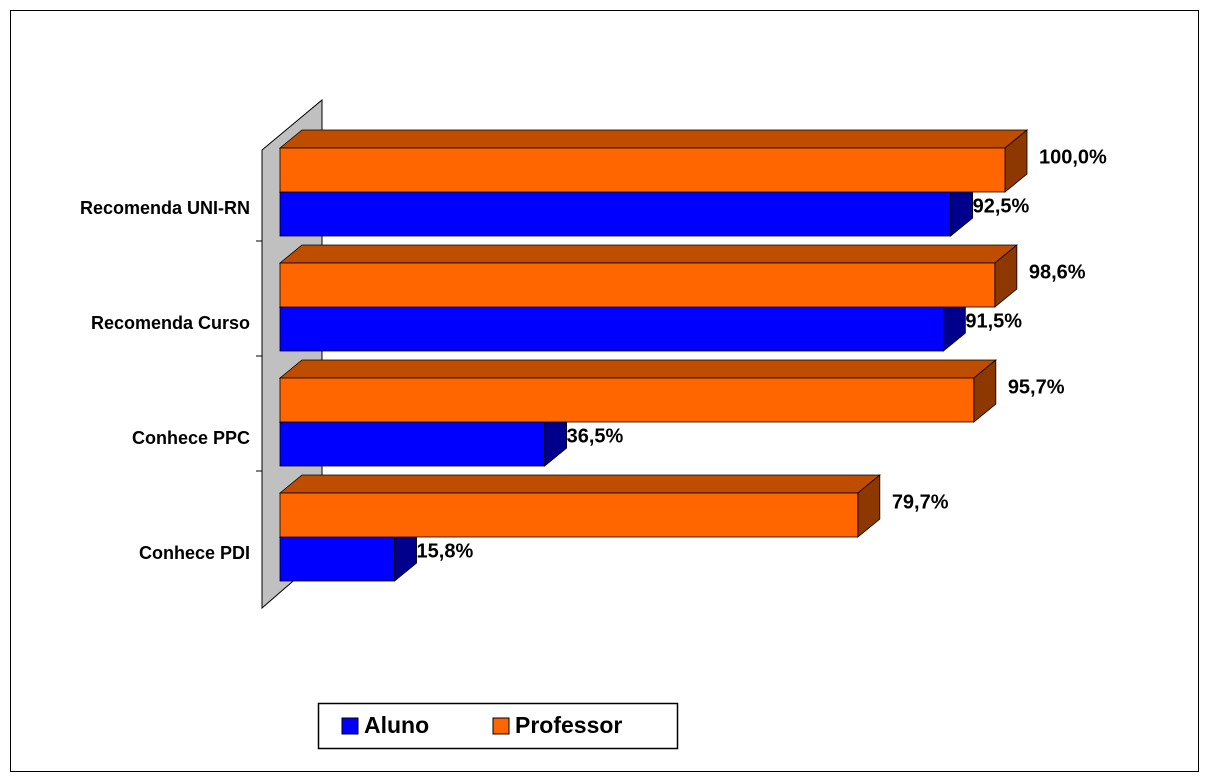  Describe the element at coordinates (1001, 206) in the screenshot. I see `value-label: 92,5%` at that location.